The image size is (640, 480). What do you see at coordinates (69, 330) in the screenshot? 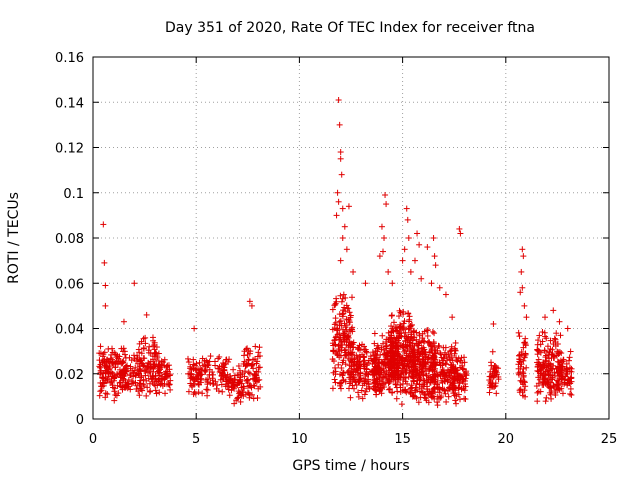
I see `y-tick-label: 0.04` at bounding box center [69, 330].